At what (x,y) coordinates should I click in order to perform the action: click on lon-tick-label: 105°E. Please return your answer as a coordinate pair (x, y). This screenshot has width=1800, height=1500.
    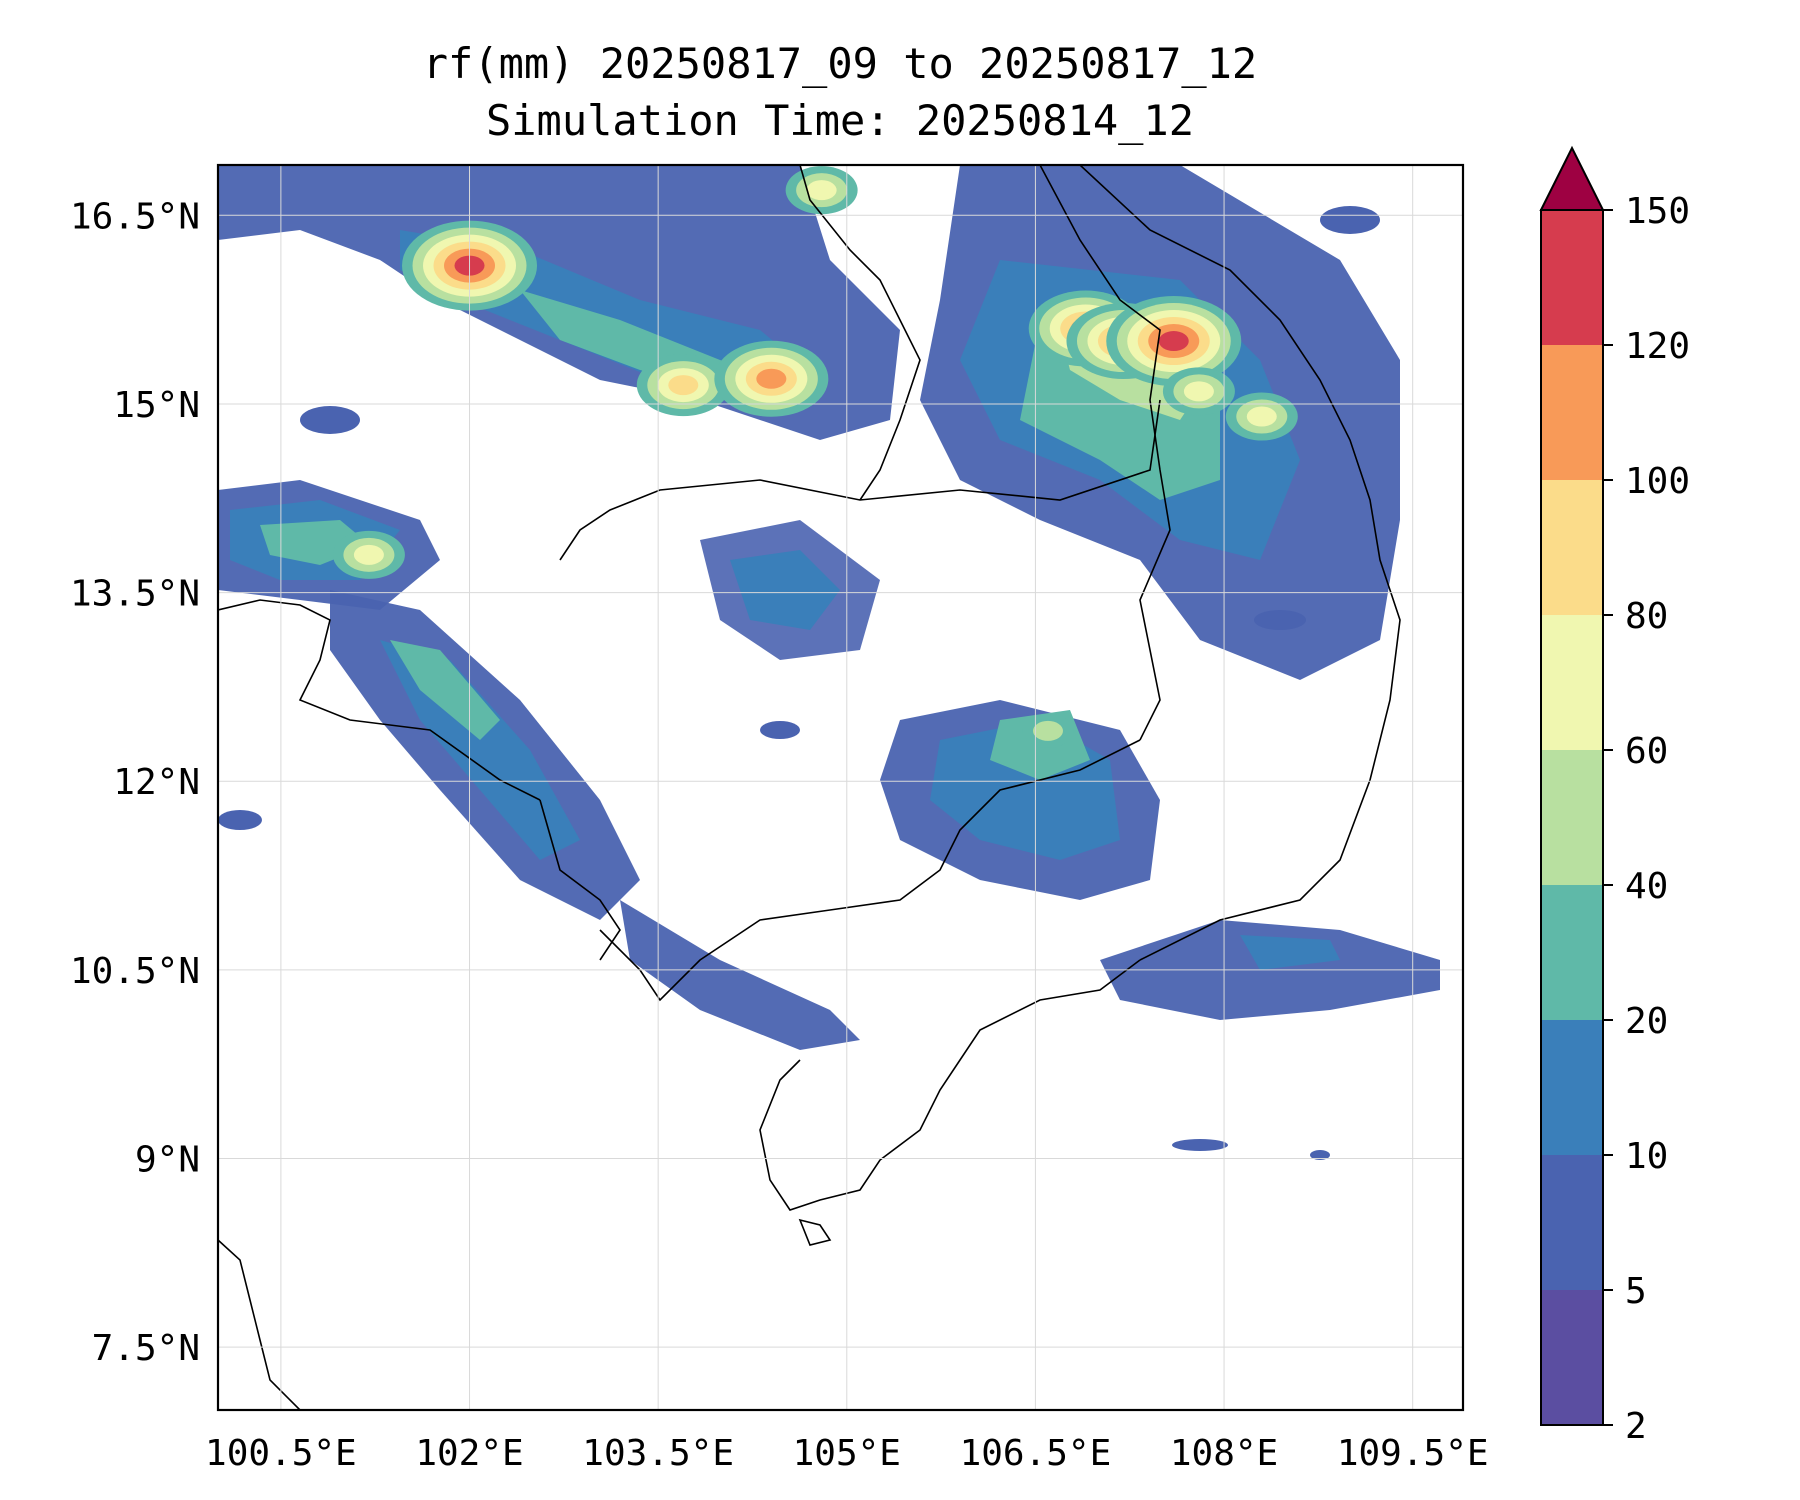
    Looking at the image, I should click on (847, 1453).